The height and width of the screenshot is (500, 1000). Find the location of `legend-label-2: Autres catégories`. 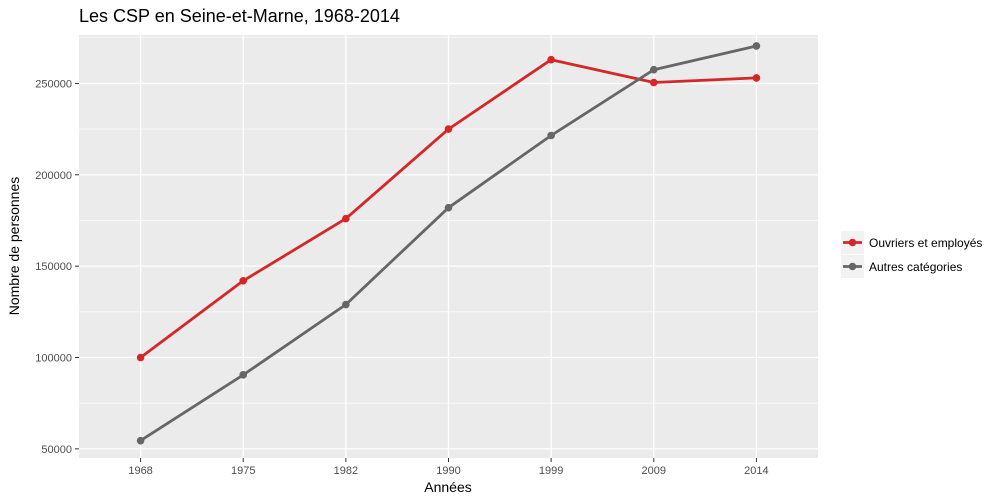

legend-label-2: Autres catégories is located at coordinates (915, 267).